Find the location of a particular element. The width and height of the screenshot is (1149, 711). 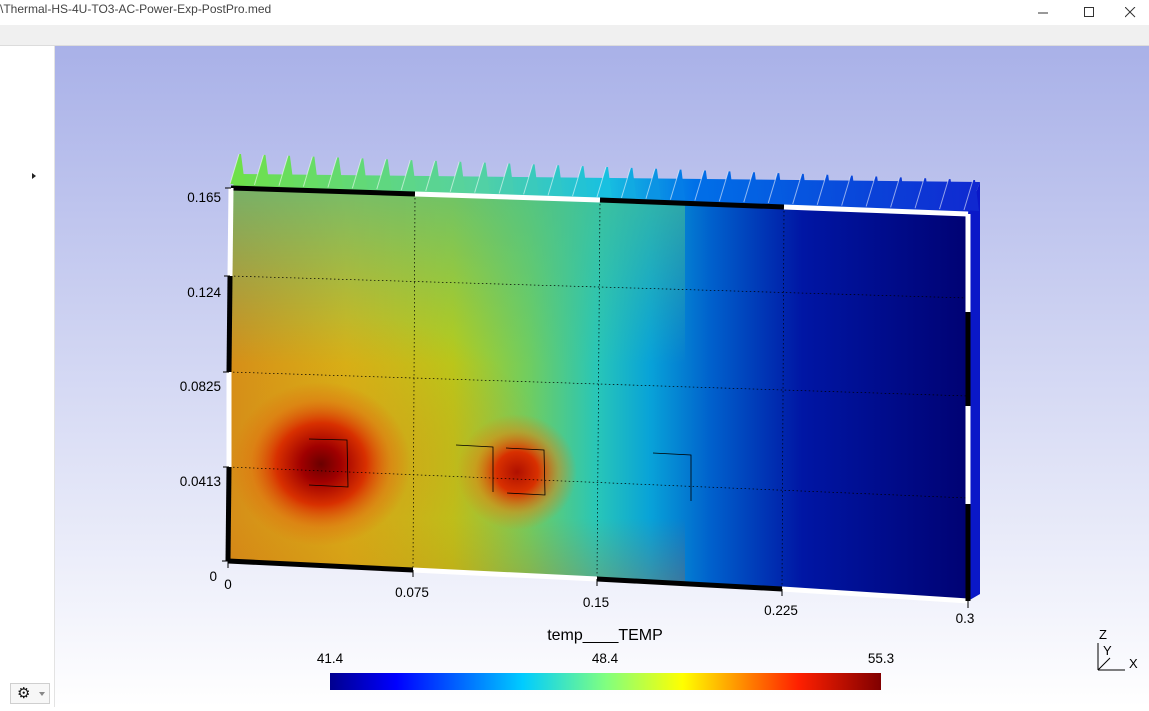

maximize-button is located at coordinates (1089, 12).